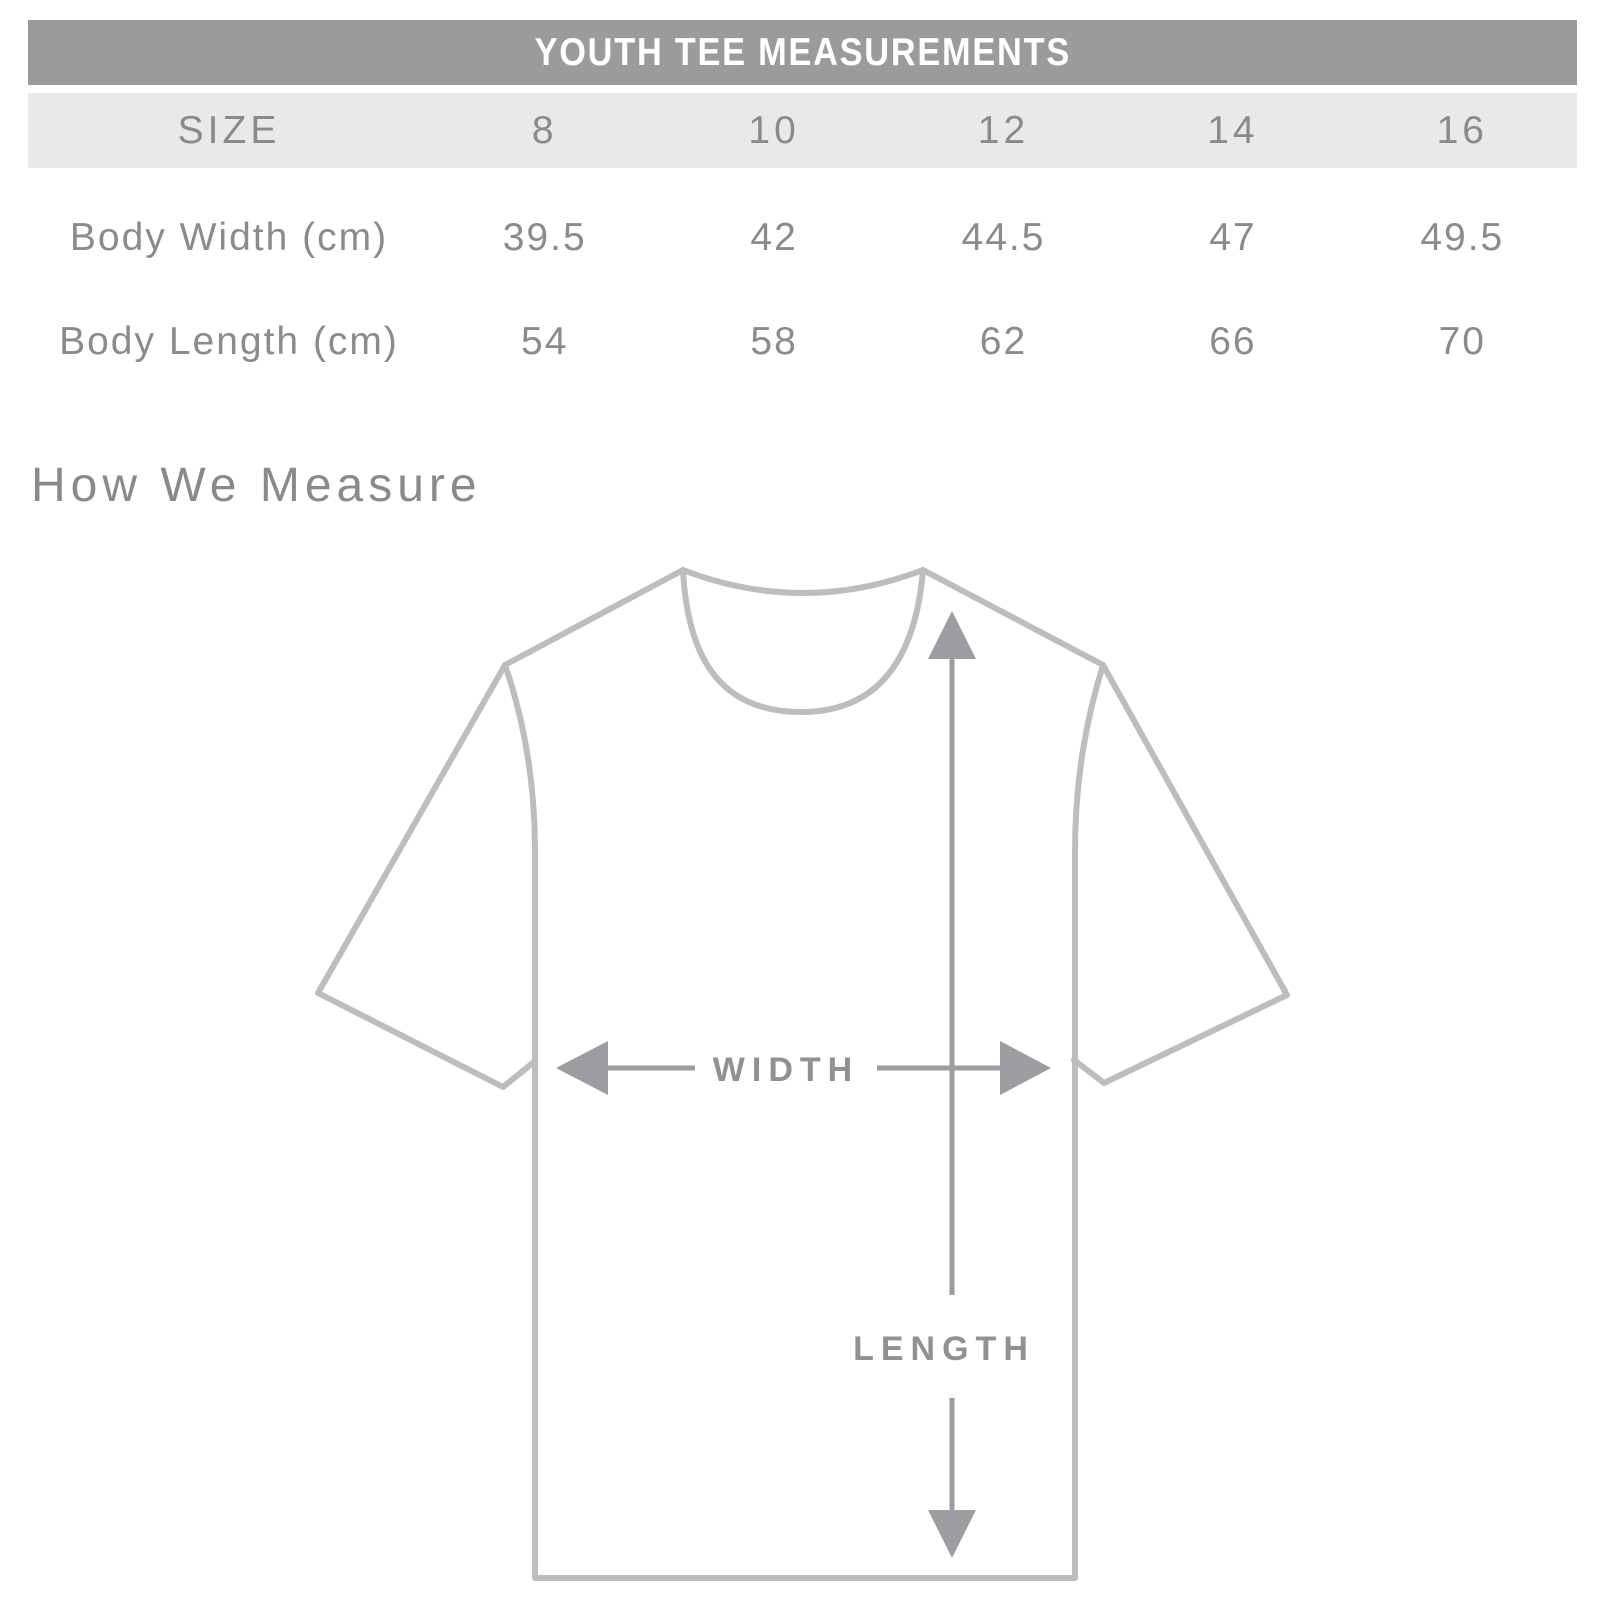 This screenshot has height=1600, width=1600. What do you see at coordinates (229, 237) in the screenshot?
I see `row-label: Body Width (cm)` at bounding box center [229, 237].